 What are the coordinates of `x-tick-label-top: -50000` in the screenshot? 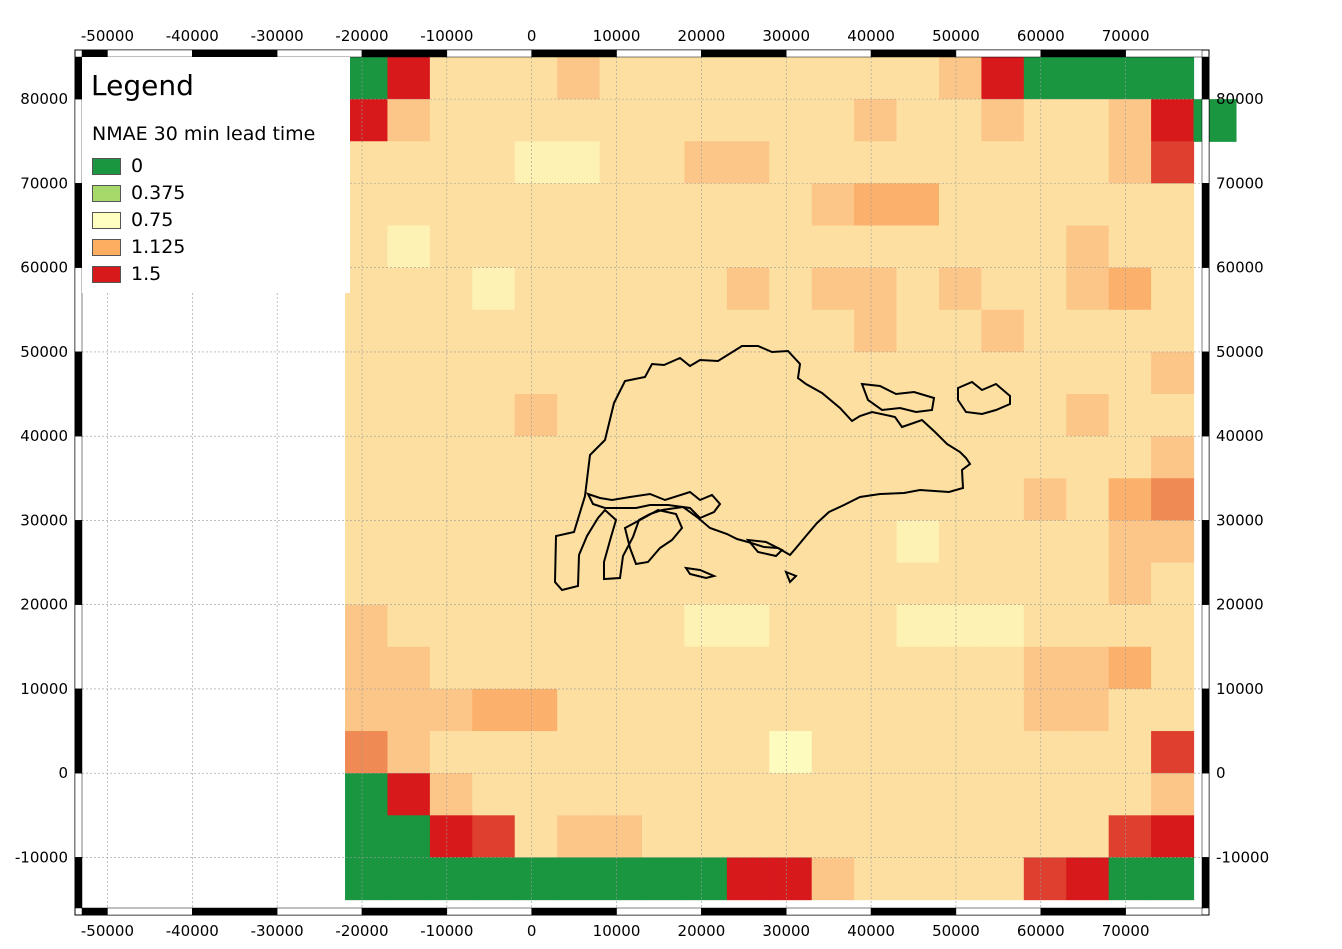 It's located at (107, 36).